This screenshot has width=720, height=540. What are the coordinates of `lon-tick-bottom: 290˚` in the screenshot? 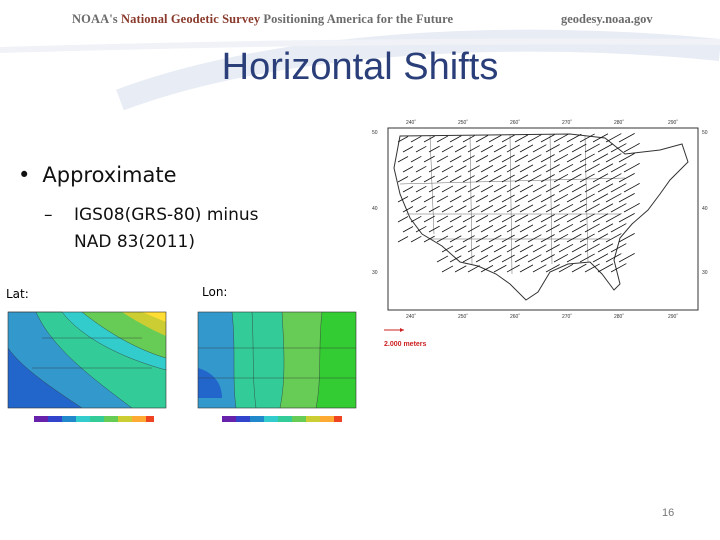 It's located at (673, 316).